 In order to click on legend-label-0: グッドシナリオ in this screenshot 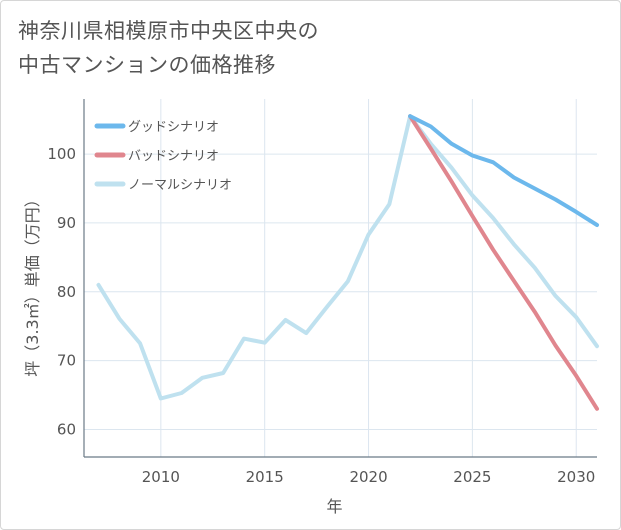, I will do `click(173, 127)`.